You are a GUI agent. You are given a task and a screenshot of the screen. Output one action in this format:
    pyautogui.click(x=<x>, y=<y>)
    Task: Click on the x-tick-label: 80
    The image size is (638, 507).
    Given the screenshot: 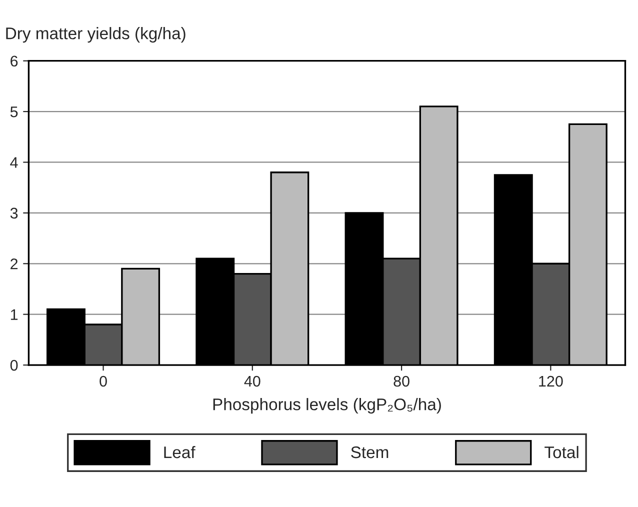 What is the action you would take?
    pyautogui.click(x=402, y=381)
    